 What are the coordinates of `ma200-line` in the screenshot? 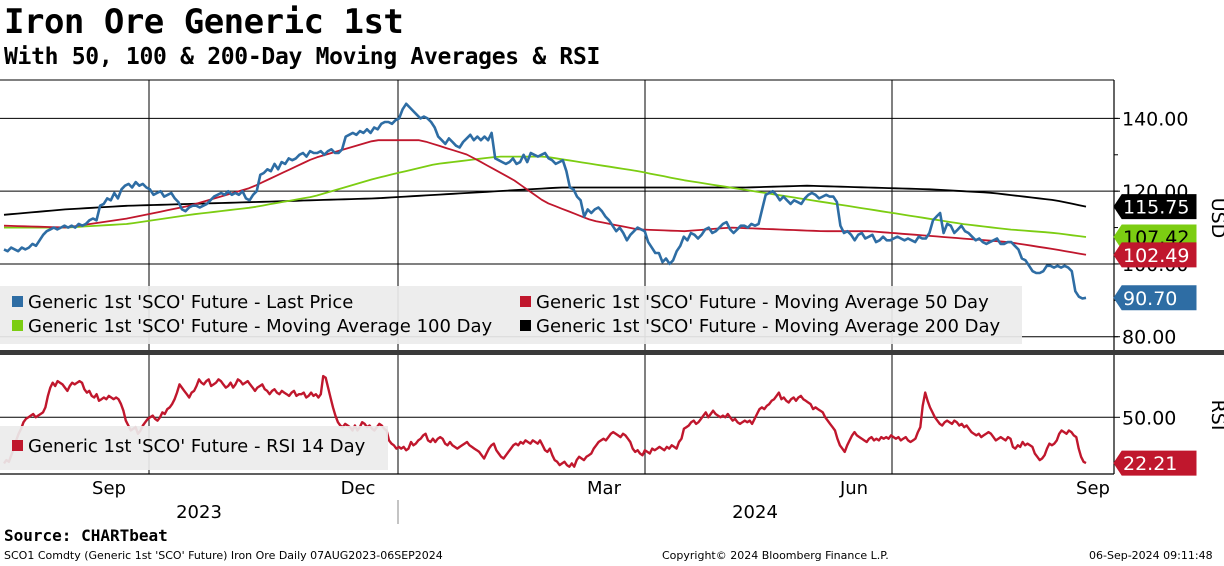 It's located at (545, 200).